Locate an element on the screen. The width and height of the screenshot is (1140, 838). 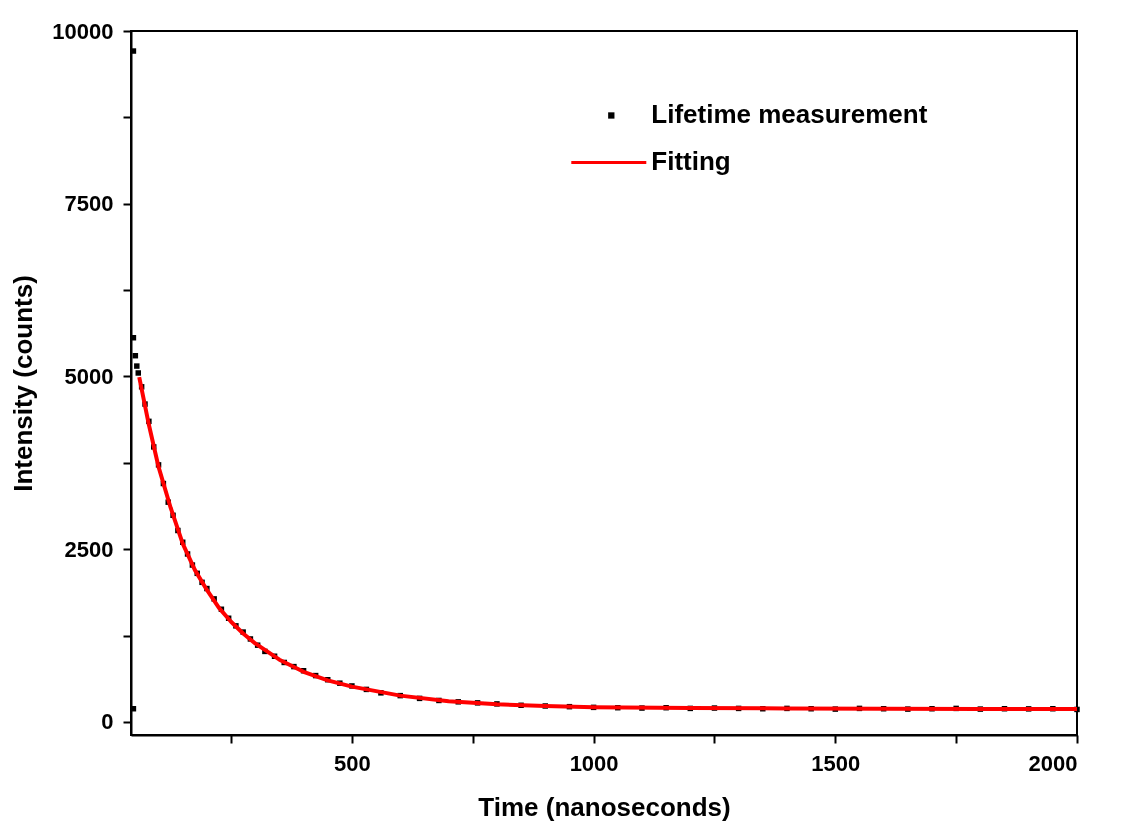
x-tick-label: 2000 is located at coordinates (1053, 763).